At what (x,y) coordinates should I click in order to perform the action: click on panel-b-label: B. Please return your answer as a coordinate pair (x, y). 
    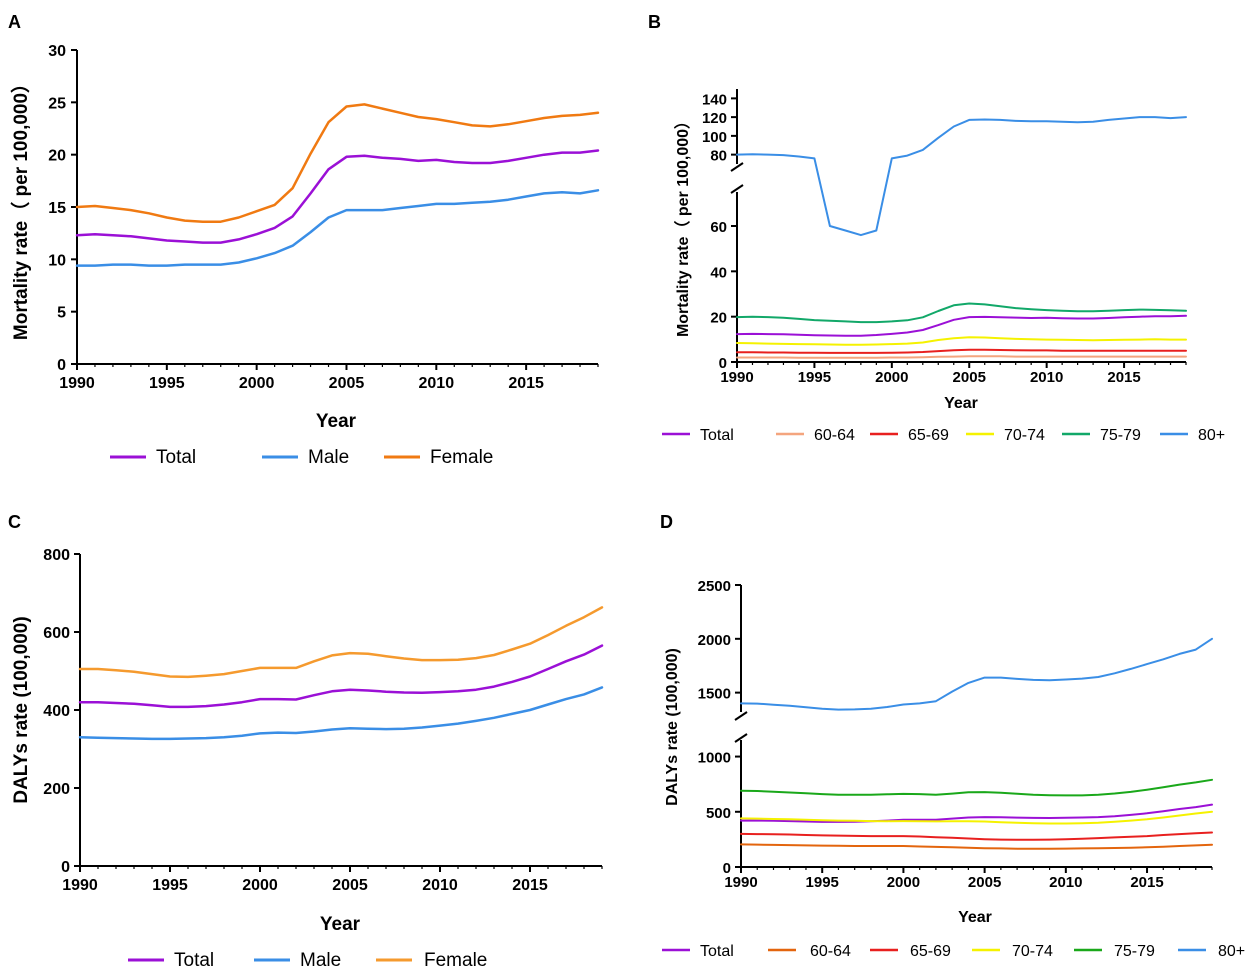
    Looking at the image, I should click on (654, 22).